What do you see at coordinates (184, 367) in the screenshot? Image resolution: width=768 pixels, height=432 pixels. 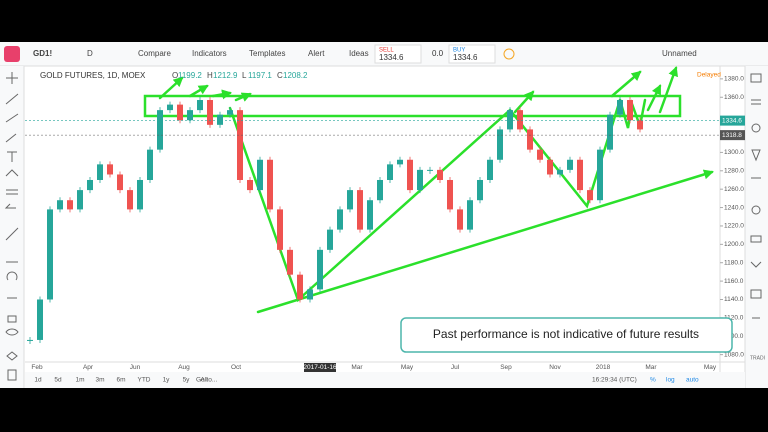 I see `x-tick-label: Aug` at bounding box center [184, 367].